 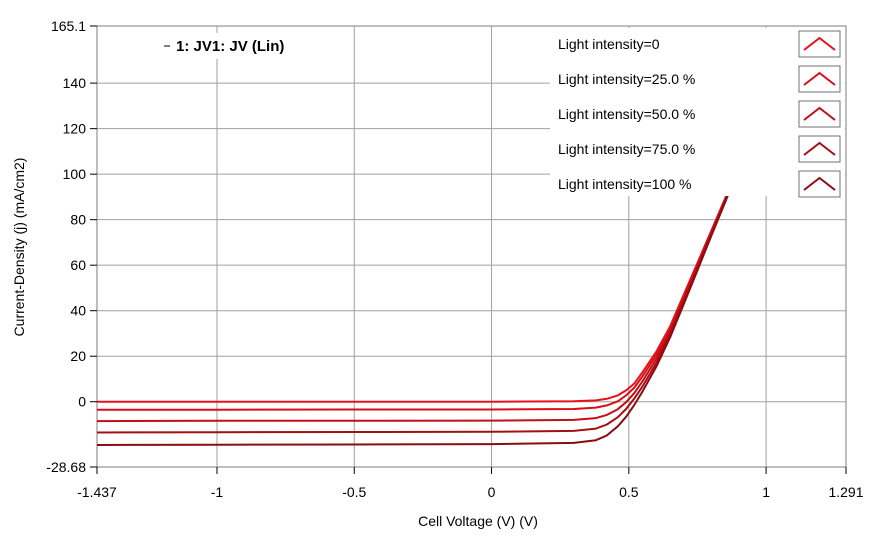 I want to click on y-tick-label: 80, so click(x=78, y=220).